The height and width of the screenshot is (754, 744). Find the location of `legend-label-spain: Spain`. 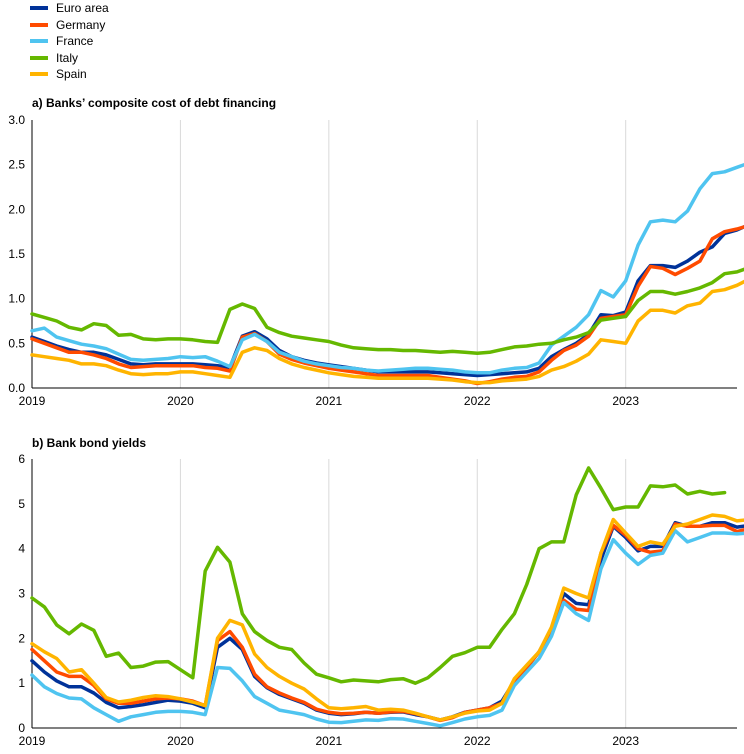

legend-label-spain: Spain is located at coordinates (71, 74).